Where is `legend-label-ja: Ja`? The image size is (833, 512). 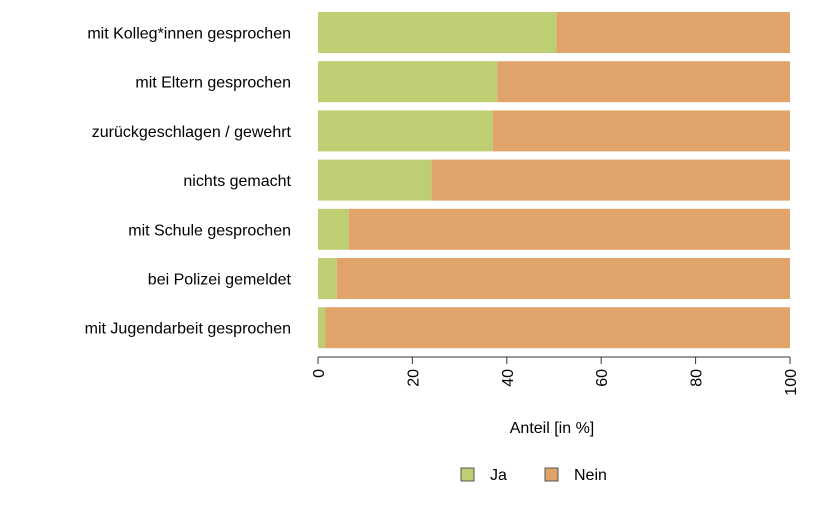
legend-label-ja: Ja is located at coordinates (498, 475).